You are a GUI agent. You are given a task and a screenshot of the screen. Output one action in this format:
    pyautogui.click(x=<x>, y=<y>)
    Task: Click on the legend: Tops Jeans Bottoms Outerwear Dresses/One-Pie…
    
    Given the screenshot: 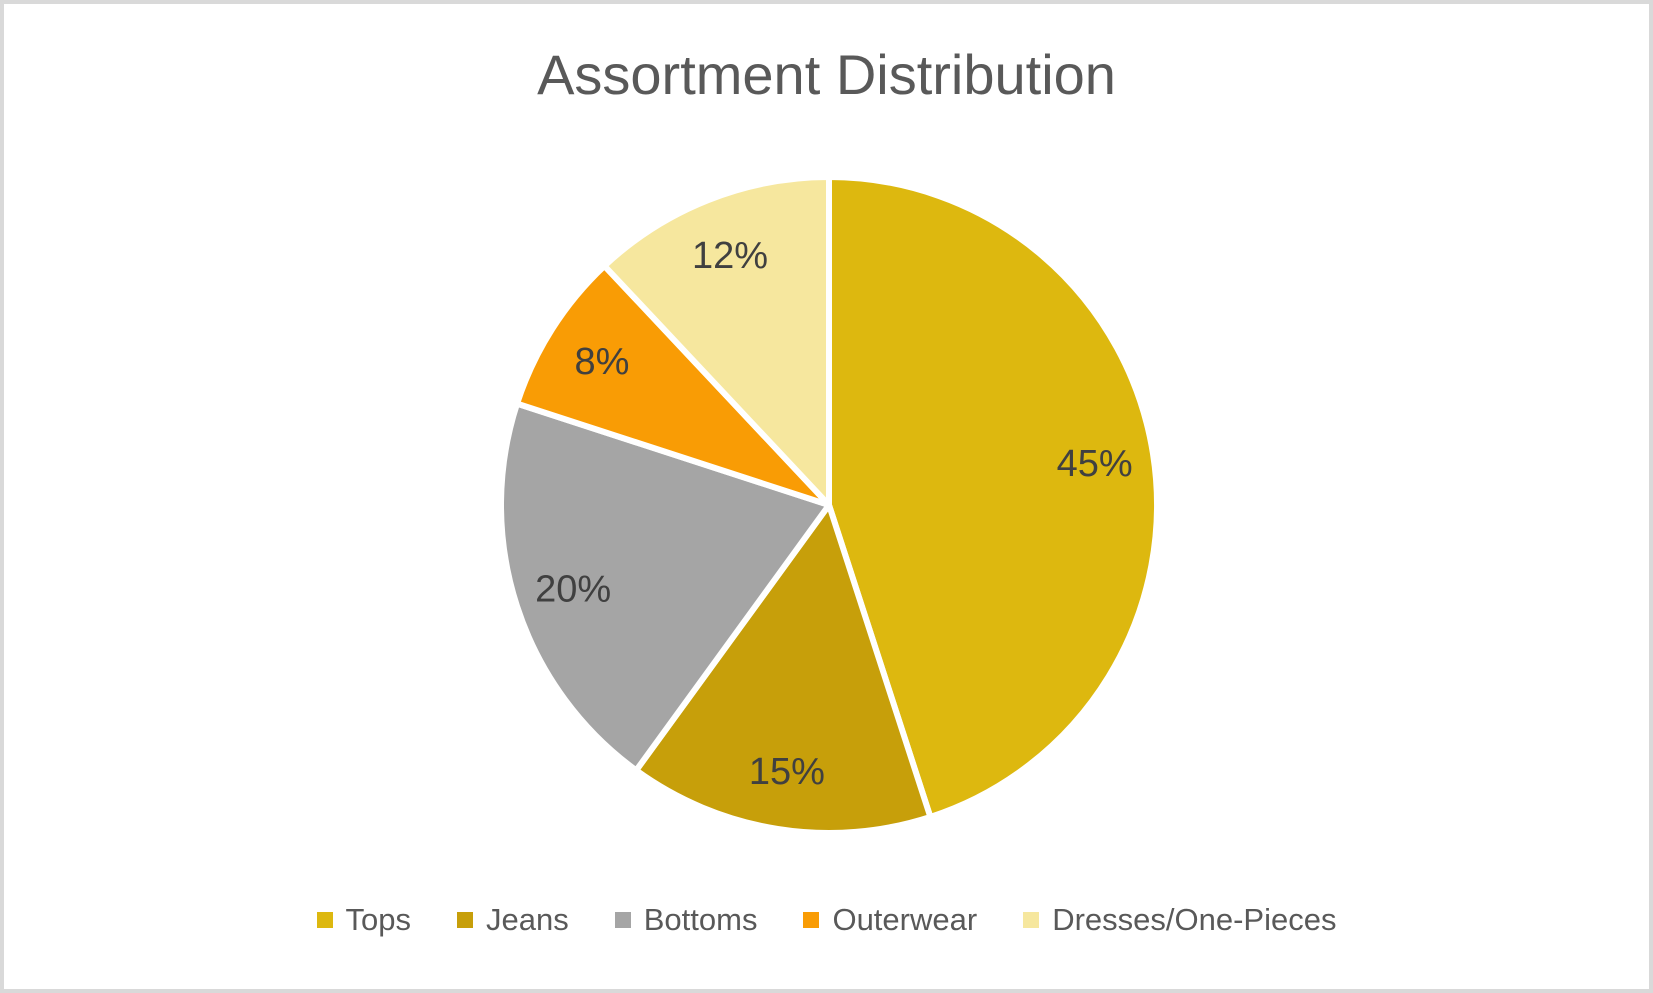 What is the action you would take?
    pyautogui.click(x=826, y=920)
    